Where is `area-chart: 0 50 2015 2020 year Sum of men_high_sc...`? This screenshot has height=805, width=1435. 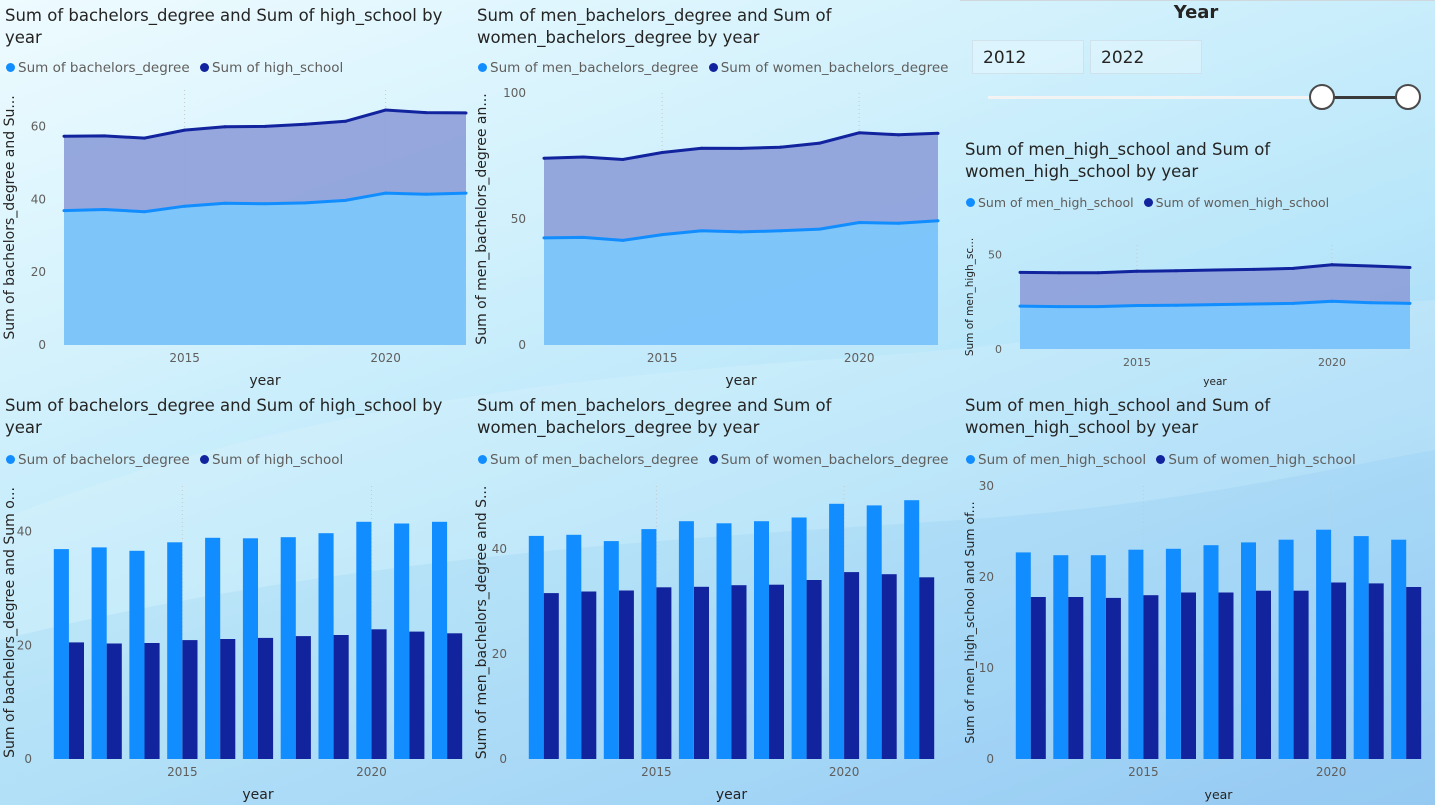 area-chart: 0 50 2015 2020 year Sum of men_high_sc... is located at coordinates (1195, 305).